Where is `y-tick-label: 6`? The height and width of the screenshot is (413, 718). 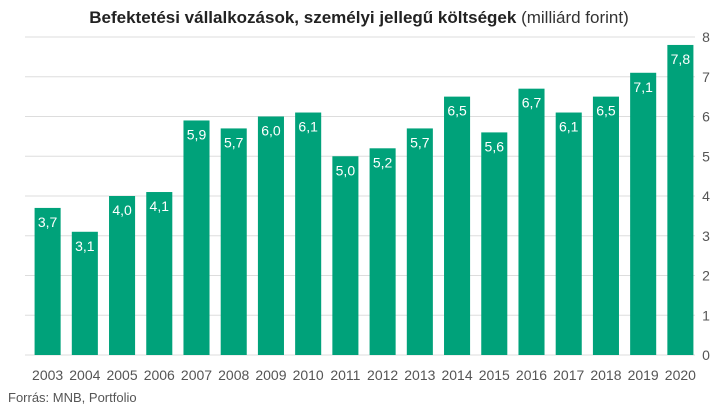 y-tick-label: 6 is located at coordinates (706, 117).